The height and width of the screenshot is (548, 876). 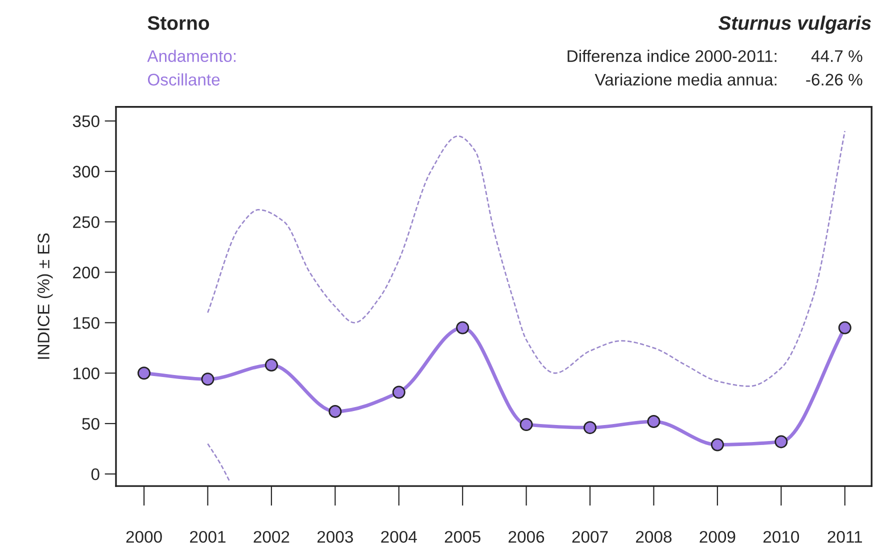 What do you see at coordinates (272, 536) in the screenshot?
I see `x-tick-label: 2002` at bounding box center [272, 536].